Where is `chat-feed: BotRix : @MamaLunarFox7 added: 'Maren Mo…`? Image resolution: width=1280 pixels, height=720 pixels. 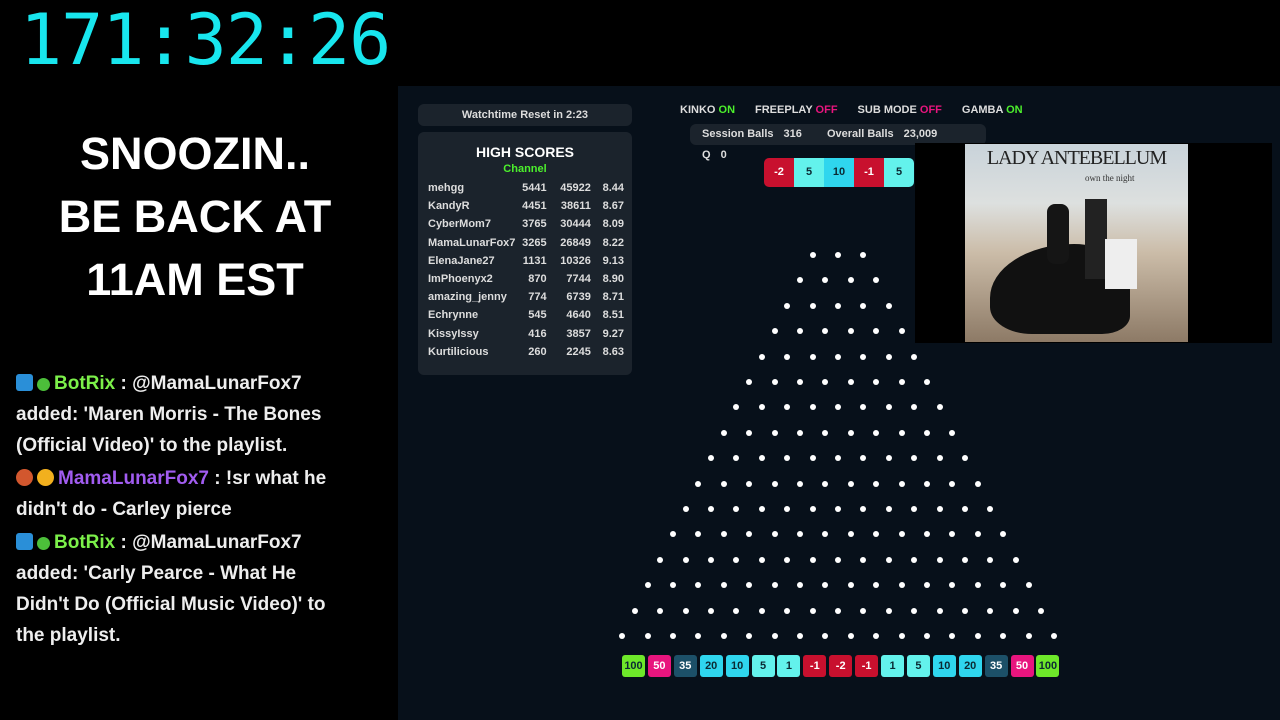
chat-feed: BotRix : @MamaLunarFox7 added: 'Maren Mo… is located at coordinates (181, 510).